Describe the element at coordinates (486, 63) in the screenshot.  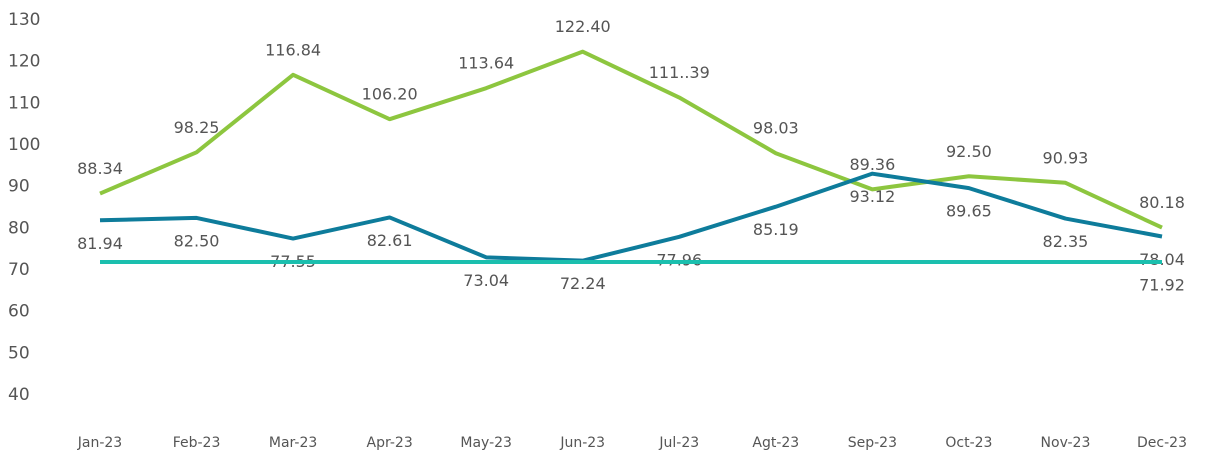
I see `data-label: 113.64` at that location.